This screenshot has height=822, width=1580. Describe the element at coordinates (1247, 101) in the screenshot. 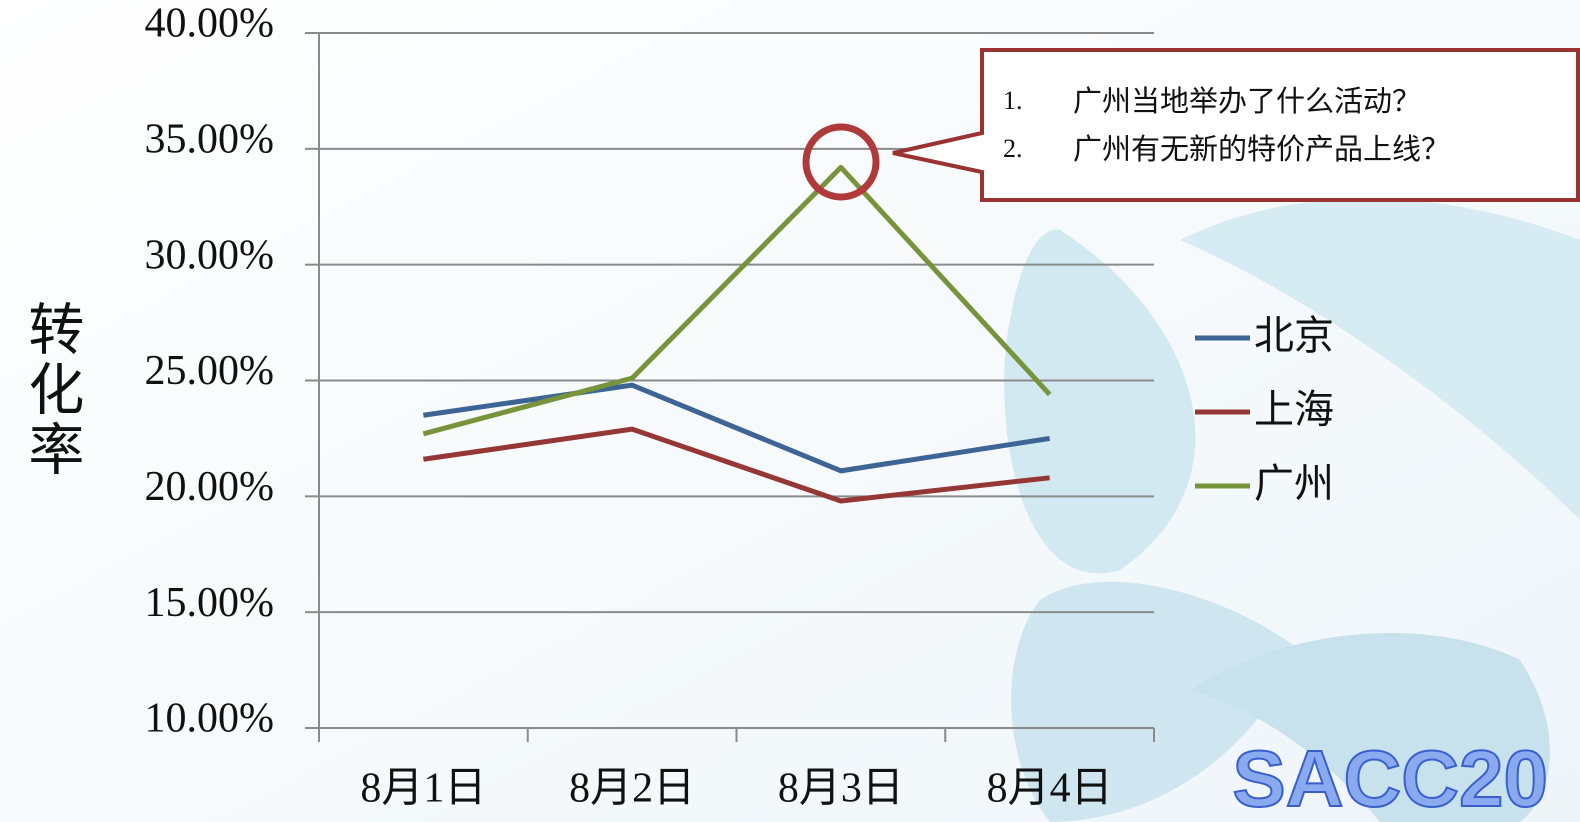

I see `annotation-text: 广州当地举办了什么活动？` at that location.